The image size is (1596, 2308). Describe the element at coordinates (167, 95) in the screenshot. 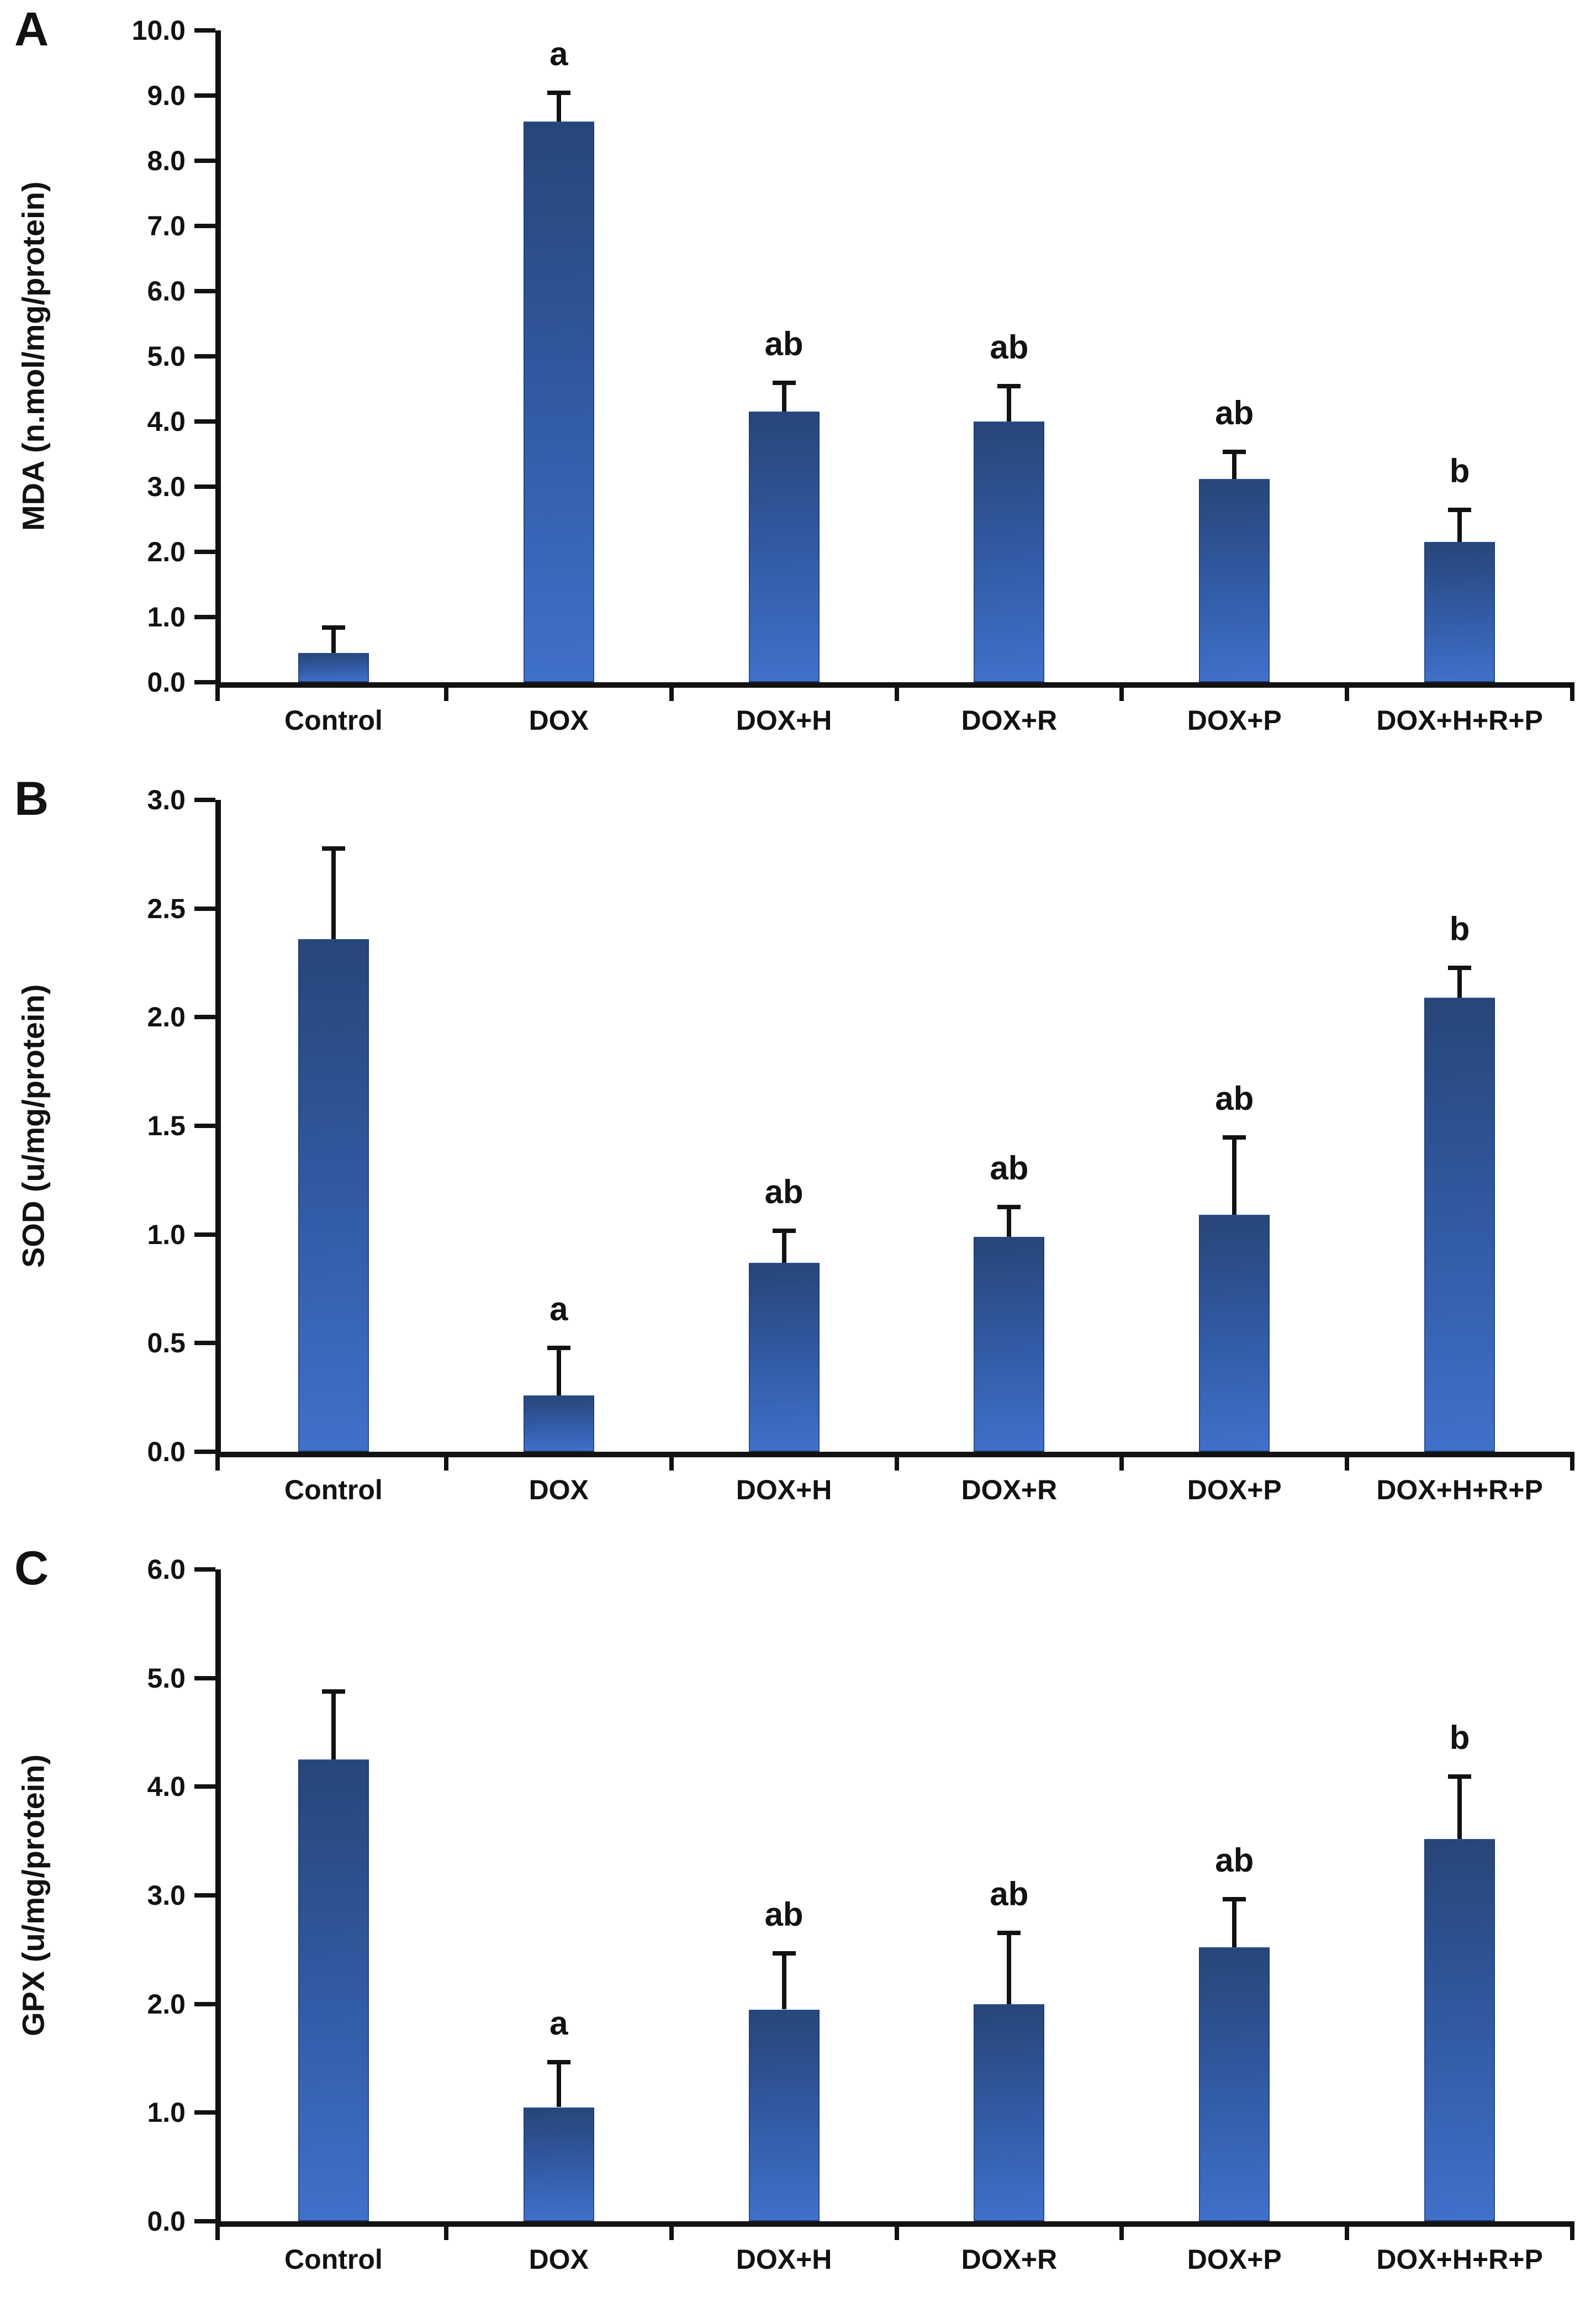

I see `y-tick-label: 9.0` at that location.